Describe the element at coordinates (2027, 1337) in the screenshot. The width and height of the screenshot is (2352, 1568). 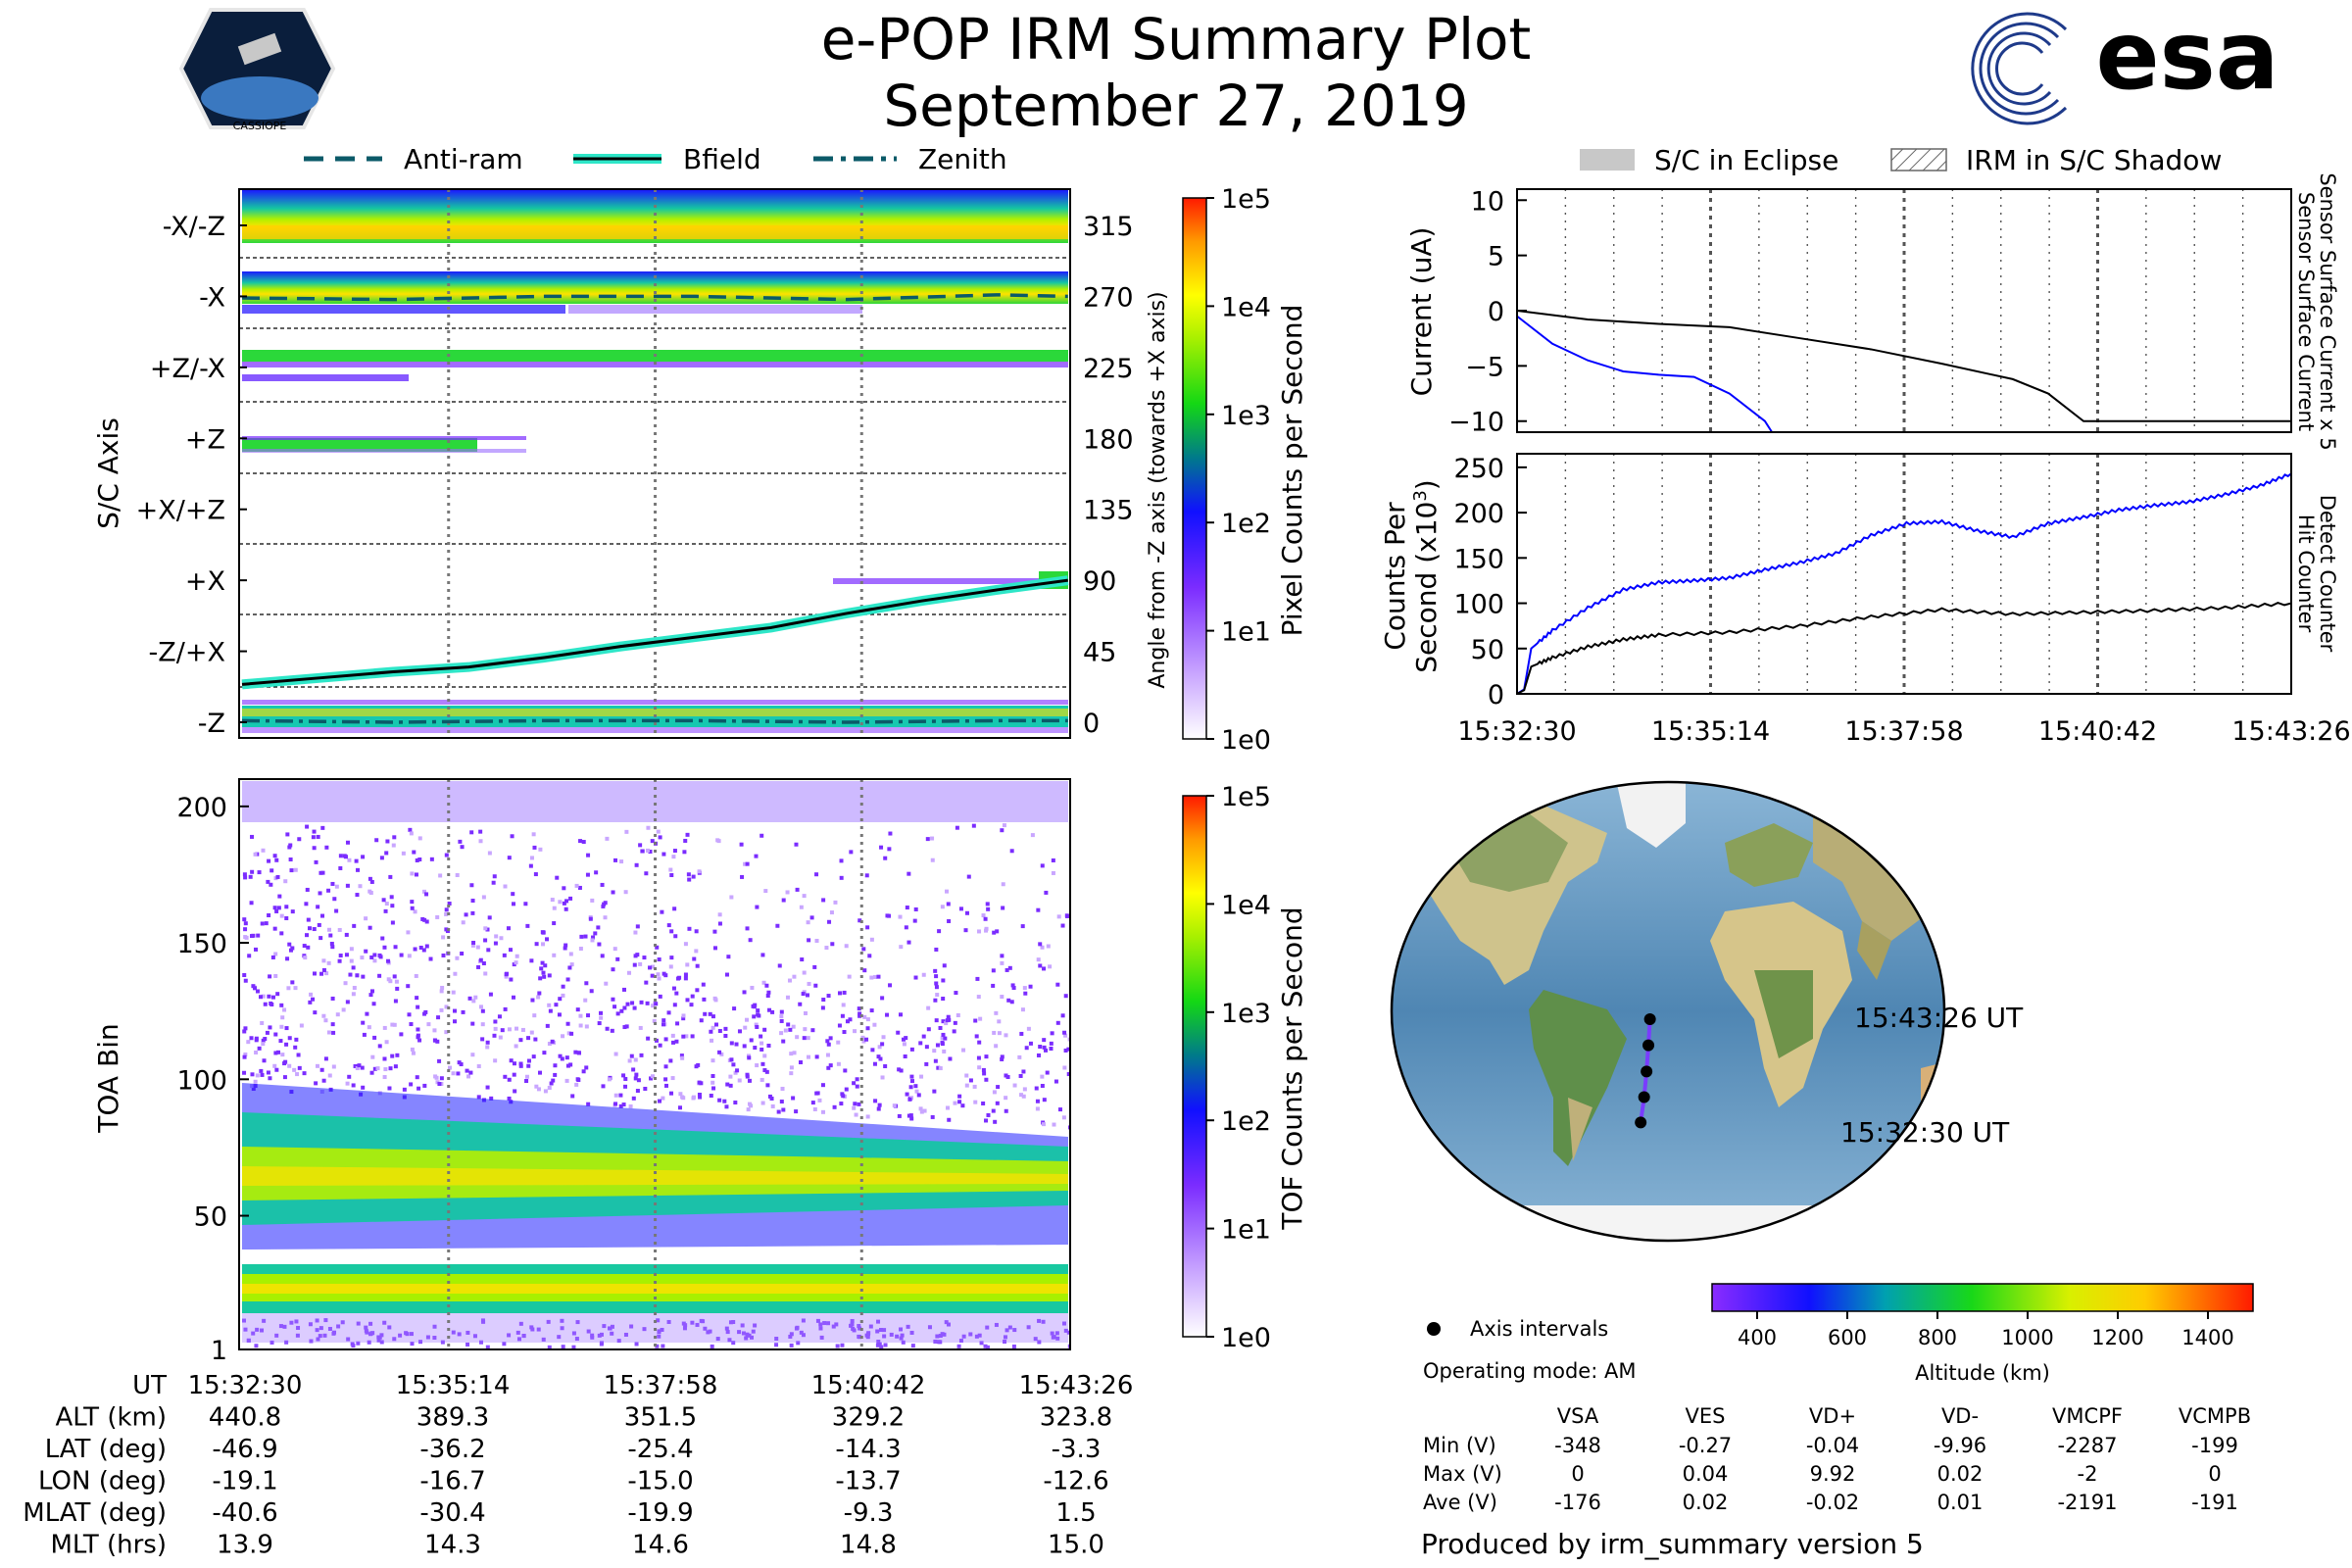
I see `altitude-tick-label: 1000` at that location.